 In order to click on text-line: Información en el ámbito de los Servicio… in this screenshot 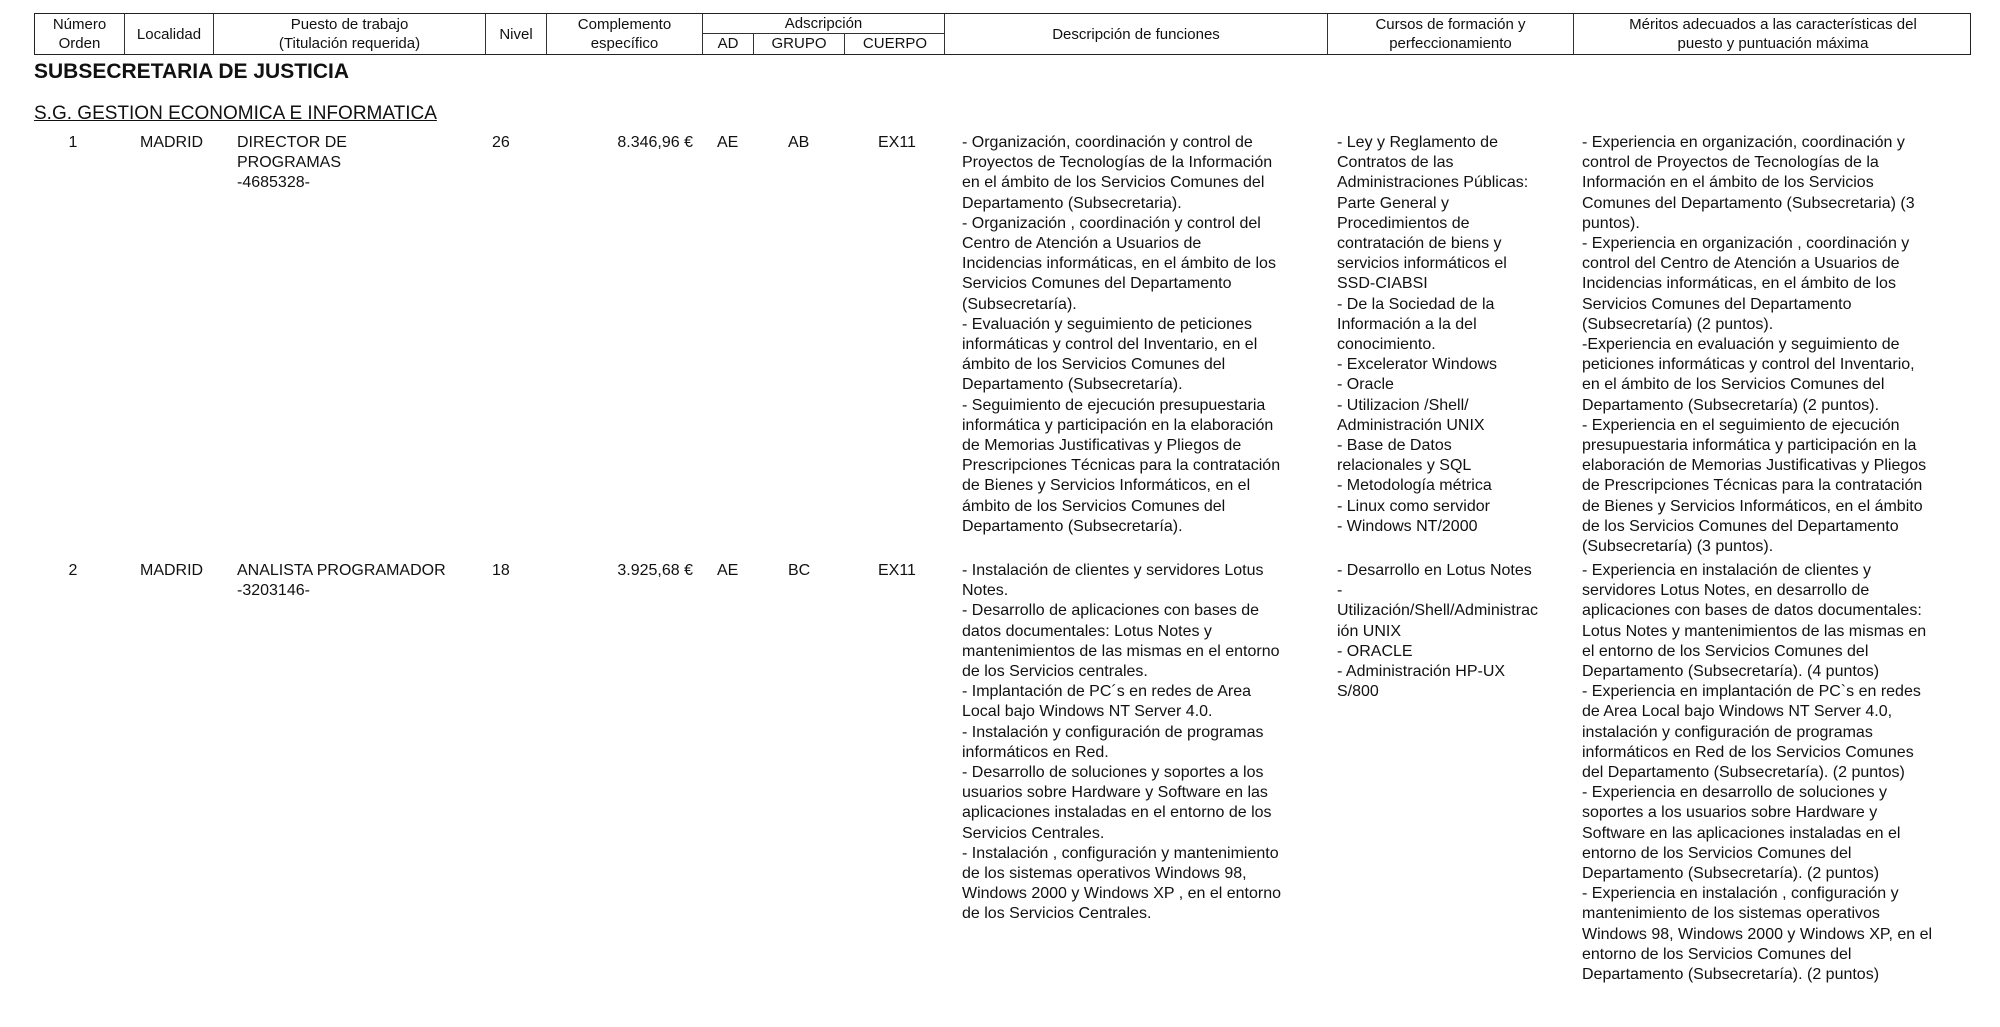, I will do `click(1728, 183)`.